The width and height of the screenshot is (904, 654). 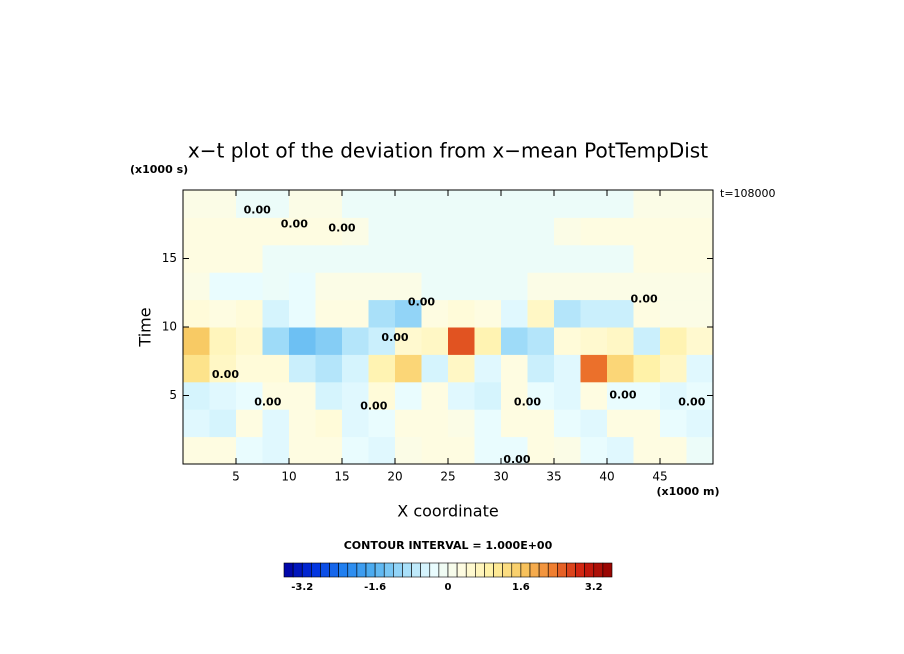 I want to click on y-axis-label: Time, so click(x=145, y=327).